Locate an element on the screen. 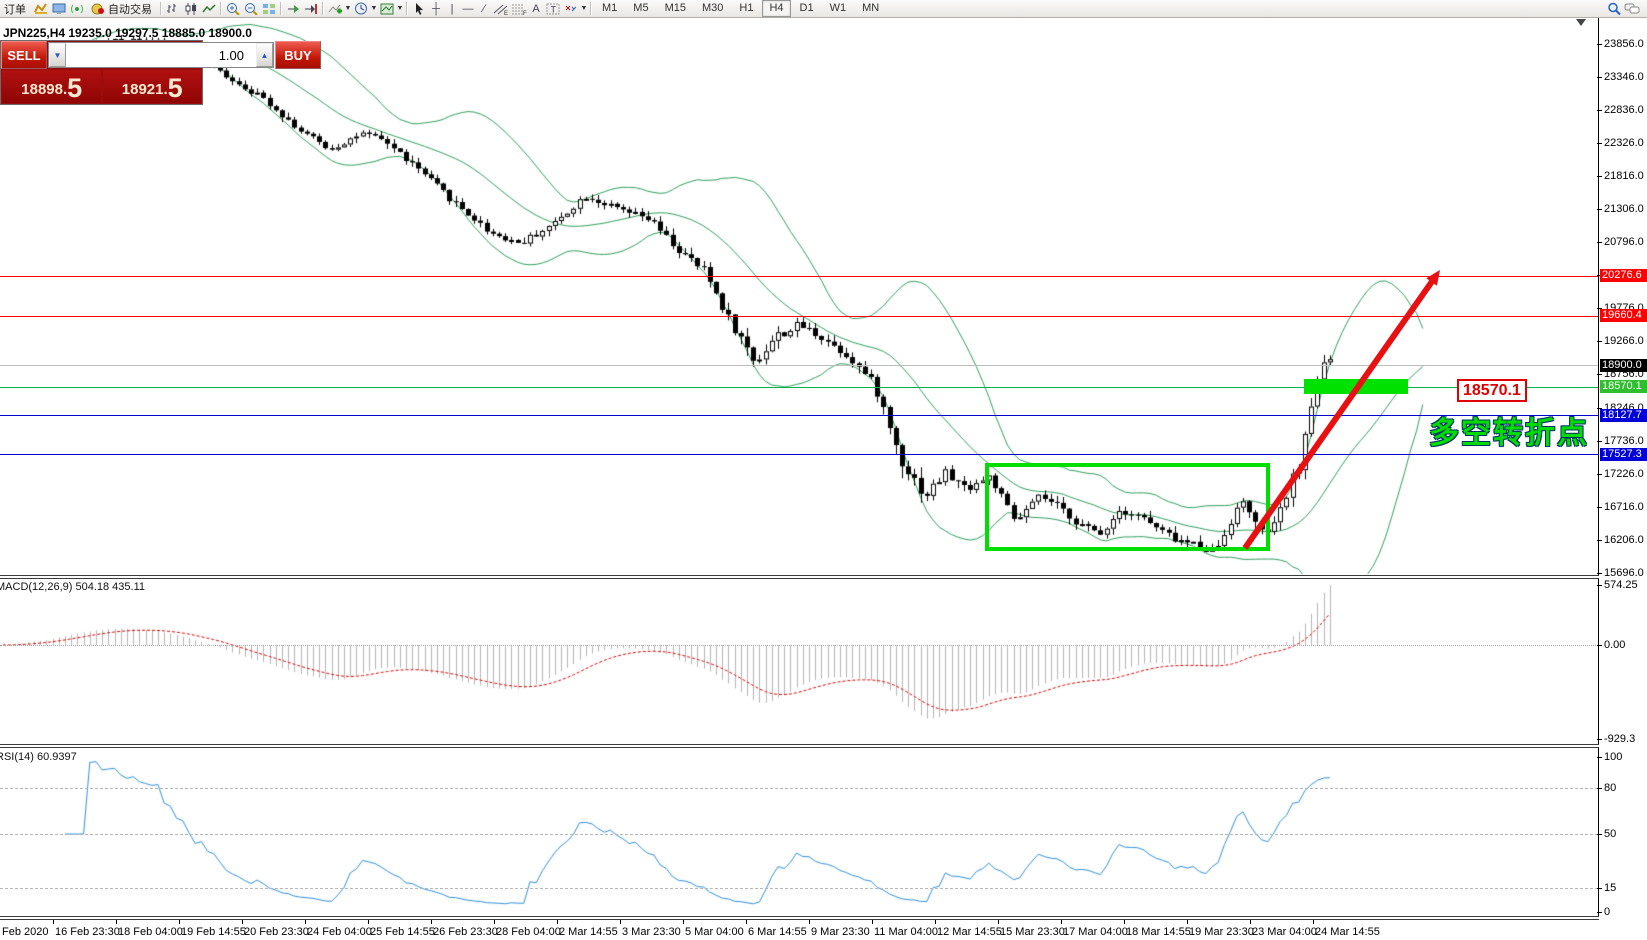  zoom-out-icon is located at coordinates (251, 8).